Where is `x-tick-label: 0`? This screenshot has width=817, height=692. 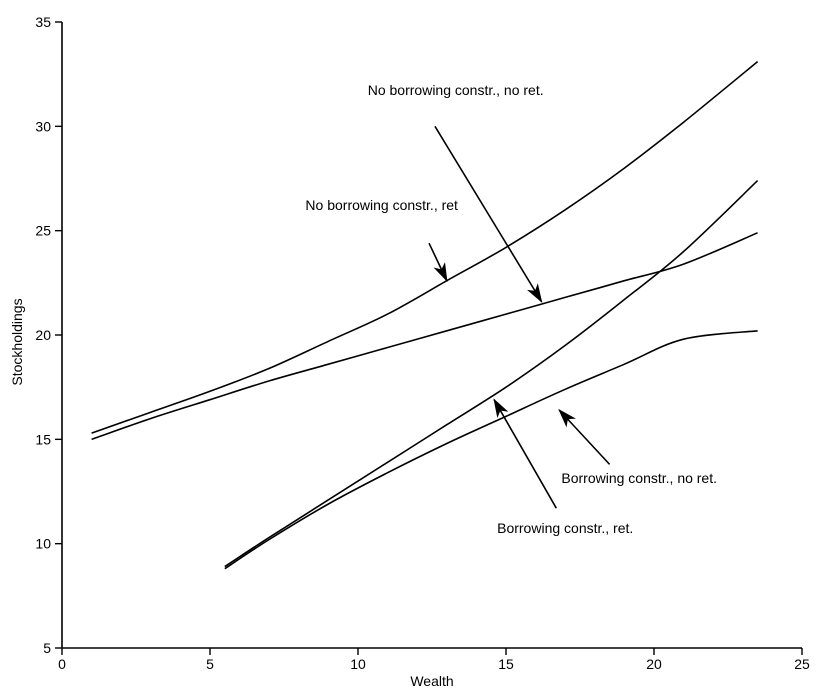 x-tick-label: 0 is located at coordinates (62, 664).